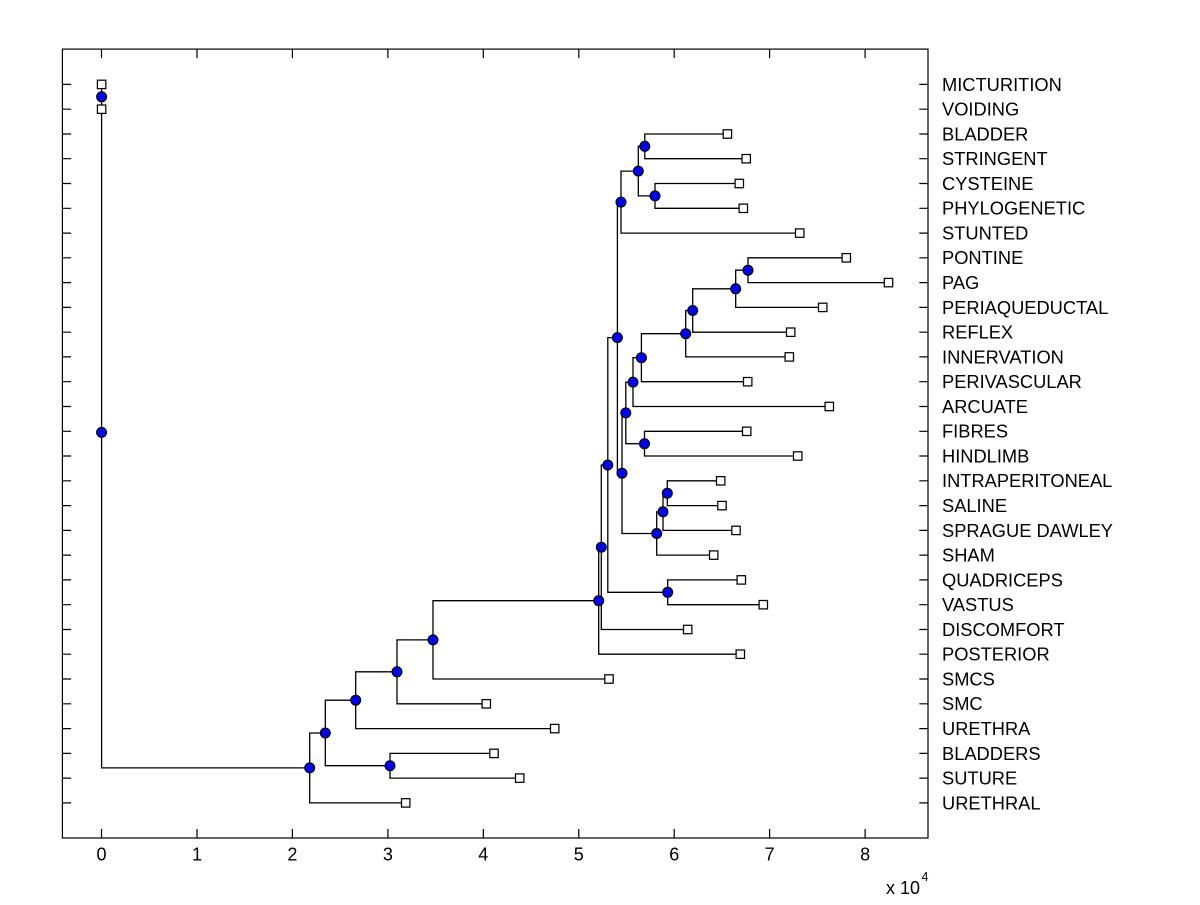 Image resolution: width=1200 pixels, height=905 pixels. I want to click on svg-text: INNERVATION, so click(1003, 356).